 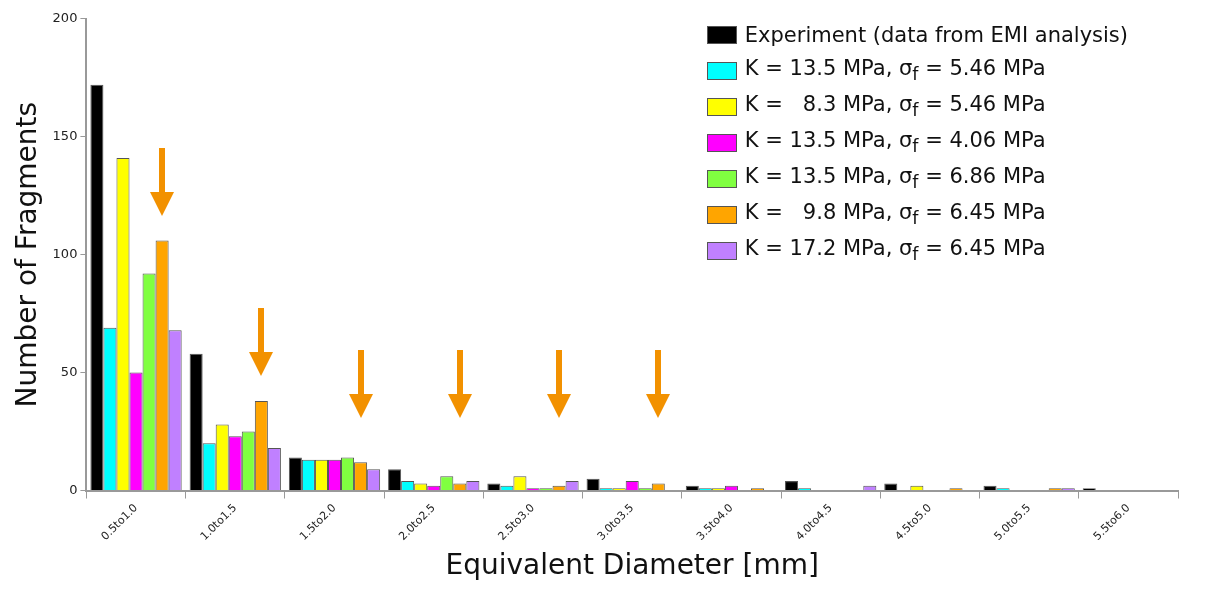 I want to click on y-tick-label: 100, so click(x=65, y=254).